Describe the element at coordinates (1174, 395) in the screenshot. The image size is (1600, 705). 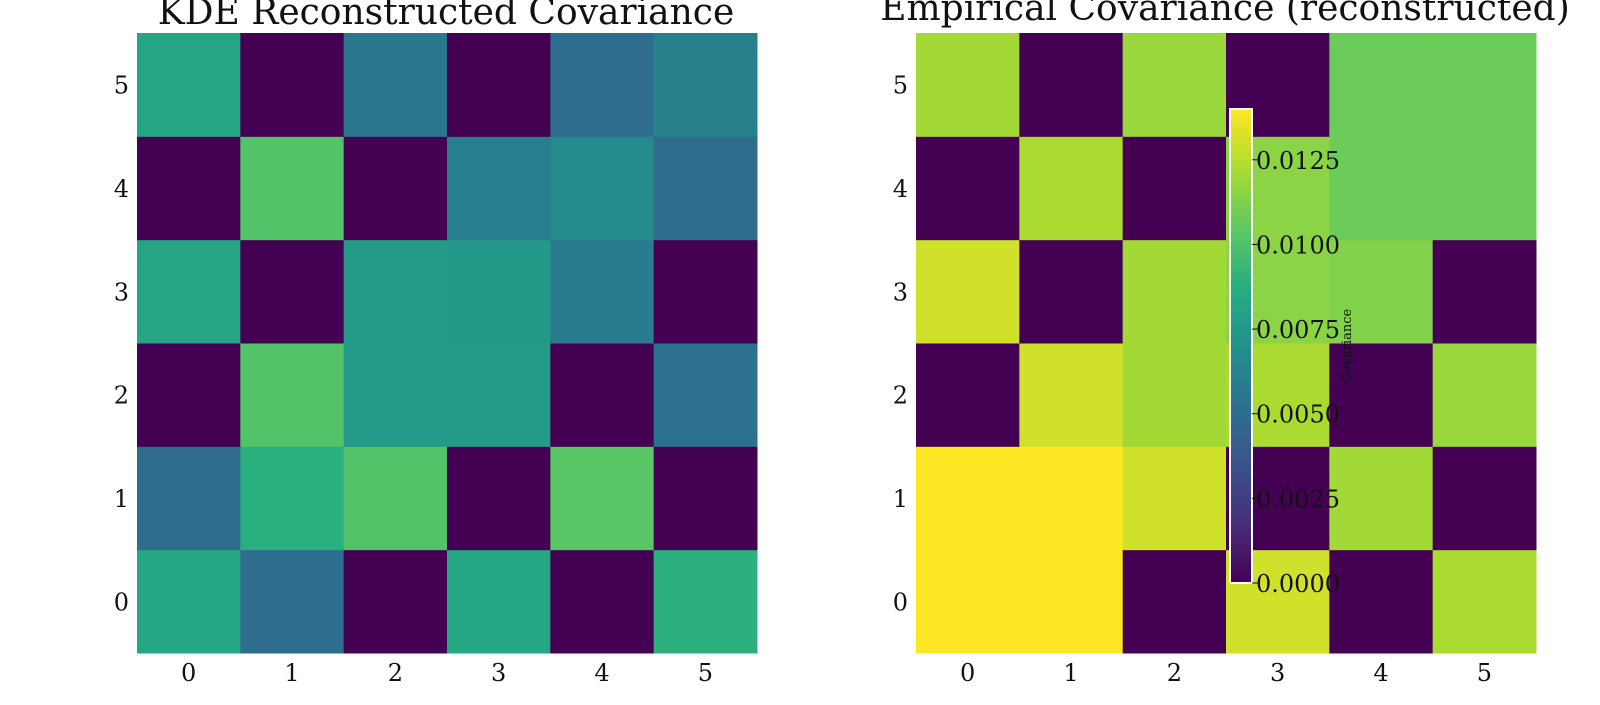
I see `right-cell-r2-c2` at that location.